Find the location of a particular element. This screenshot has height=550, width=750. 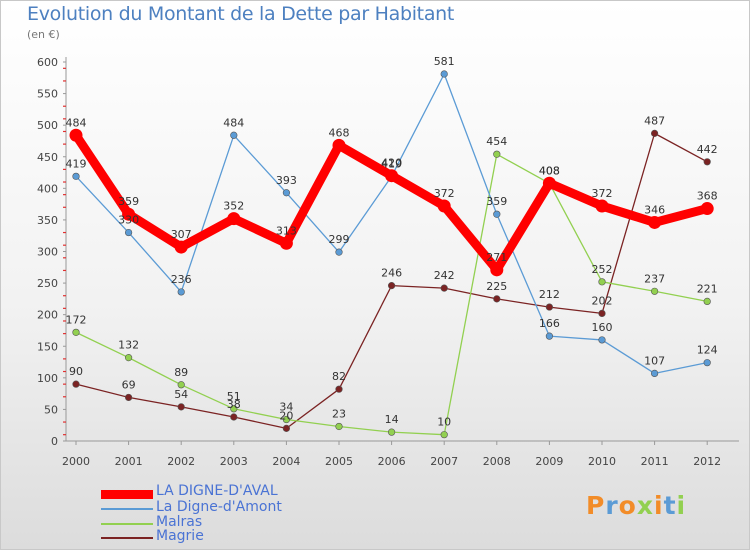

data-label-series-0: 271 is located at coordinates (496, 257).